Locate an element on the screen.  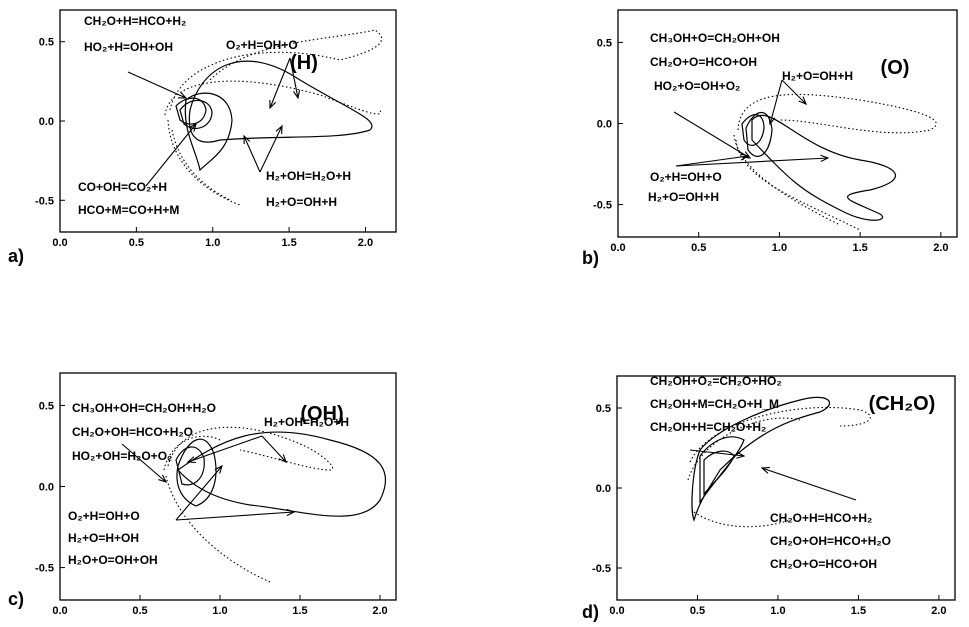
reaction-label: CH₂OH+H=CH₂O+H₂ is located at coordinates (708, 427).